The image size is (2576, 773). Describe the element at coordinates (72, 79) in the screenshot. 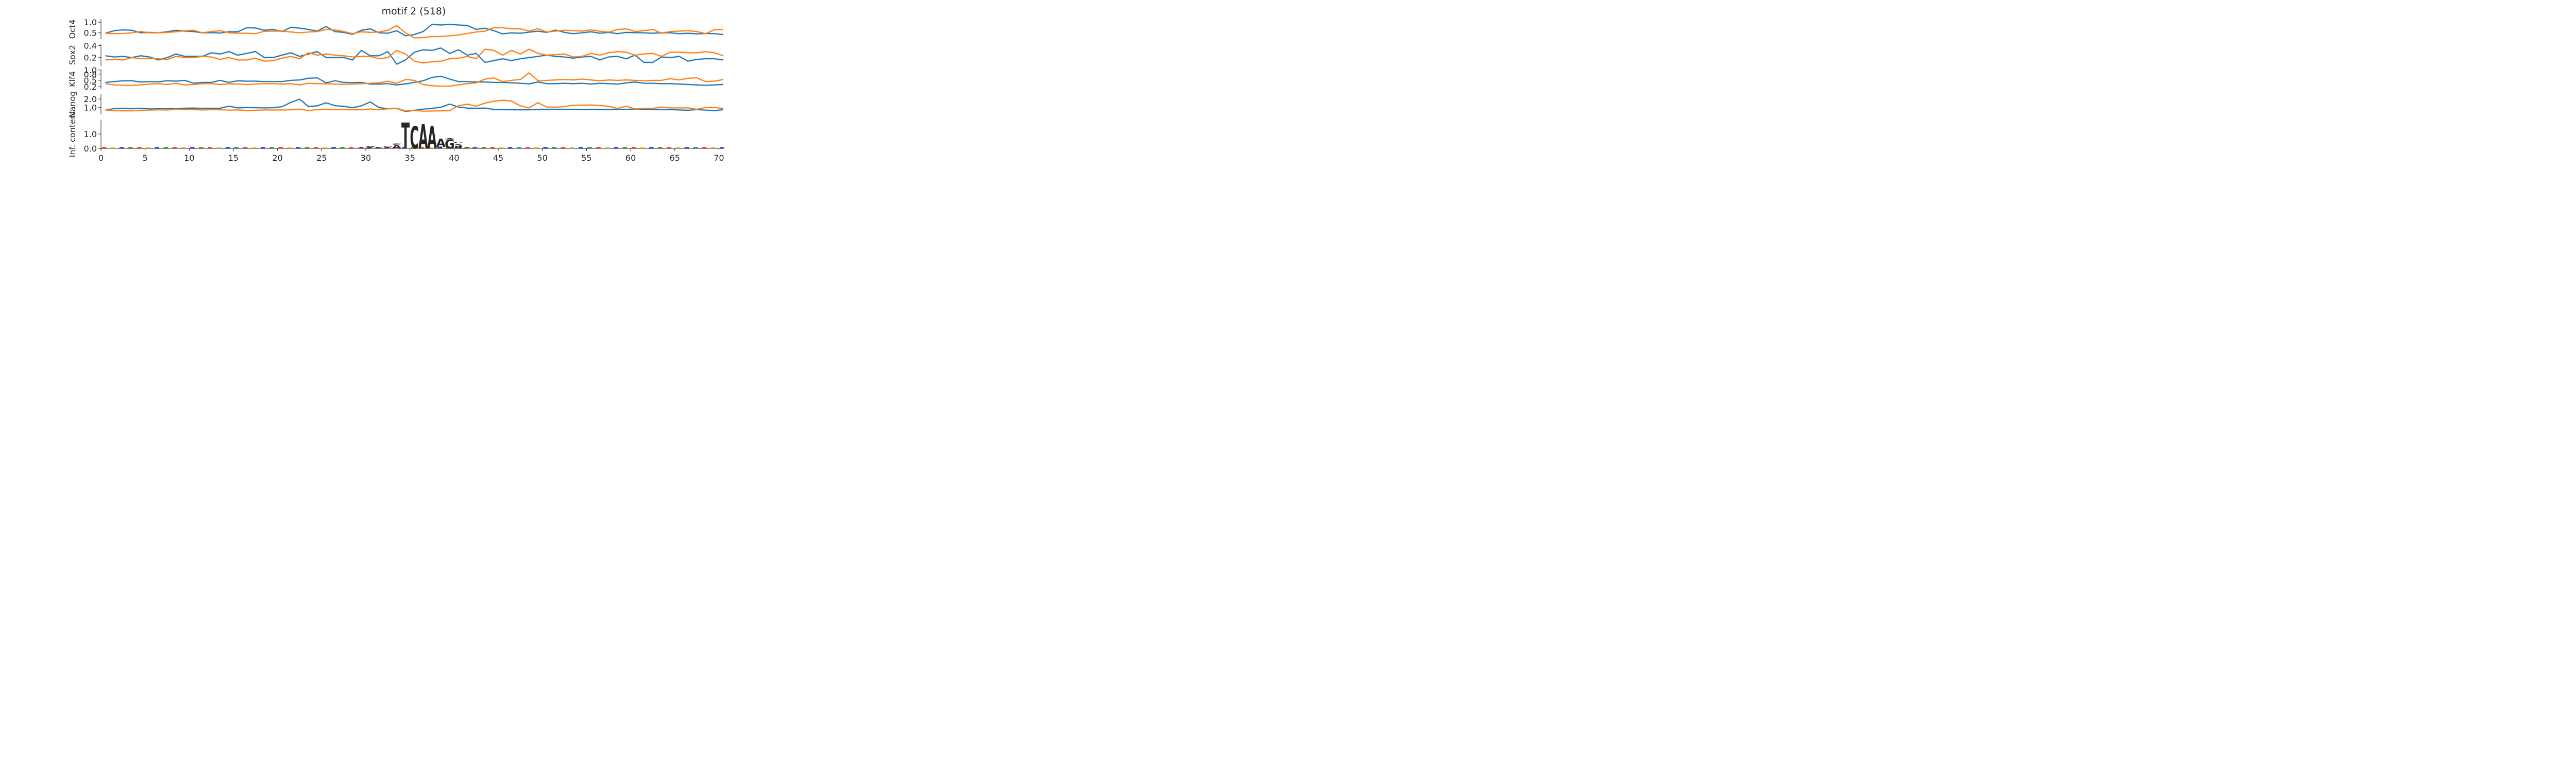

I see `y-axis-label: Klf4` at that location.